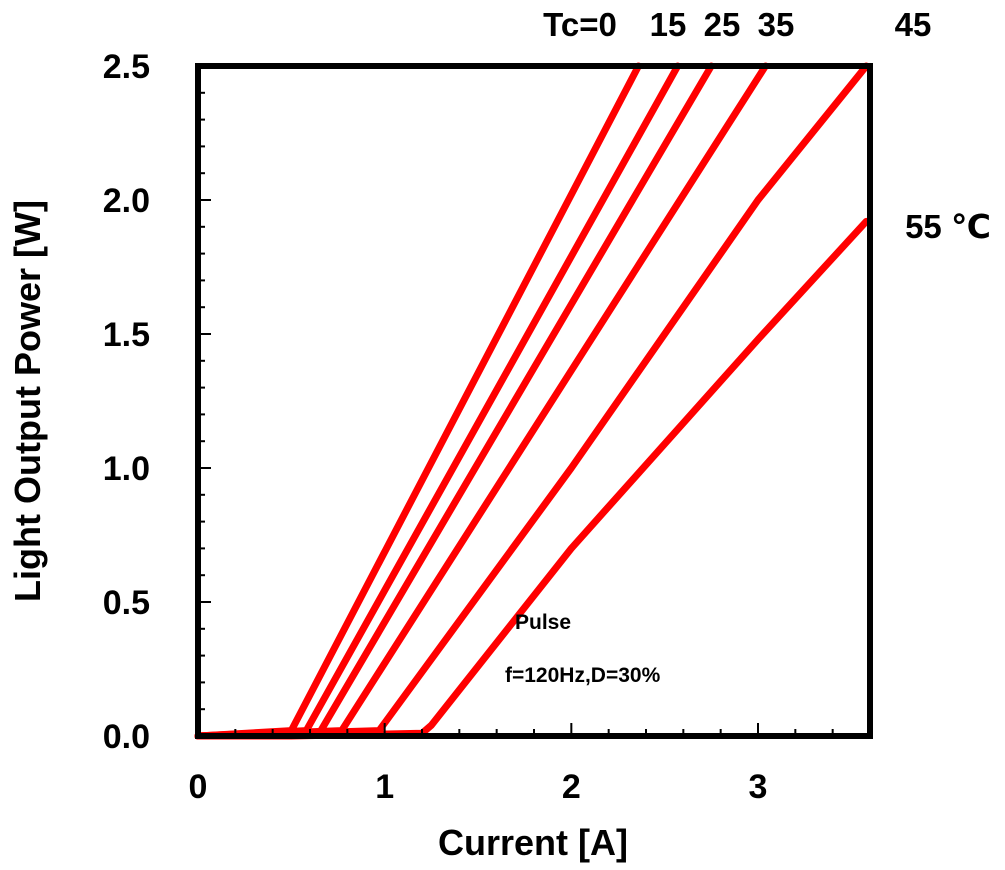 This screenshot has width=1005, height=870. Describe the element at coordinates (27, 401) in the screenshot. I see `y-axis-title: Light Output Power [W]` at that location.